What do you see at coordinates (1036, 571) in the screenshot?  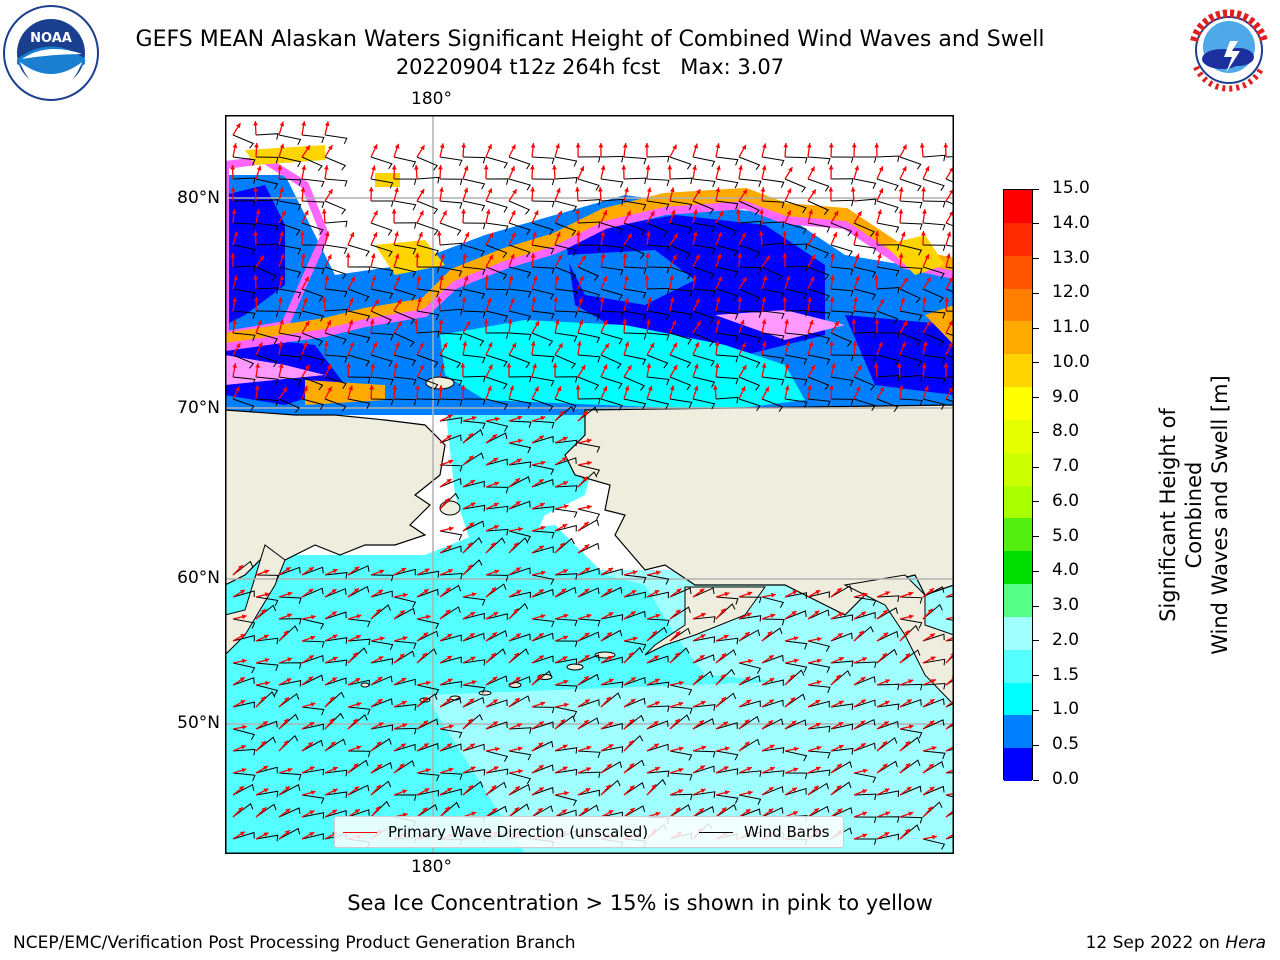 I see `colorbar-tick-mark` at bounding box center [1036, 571].